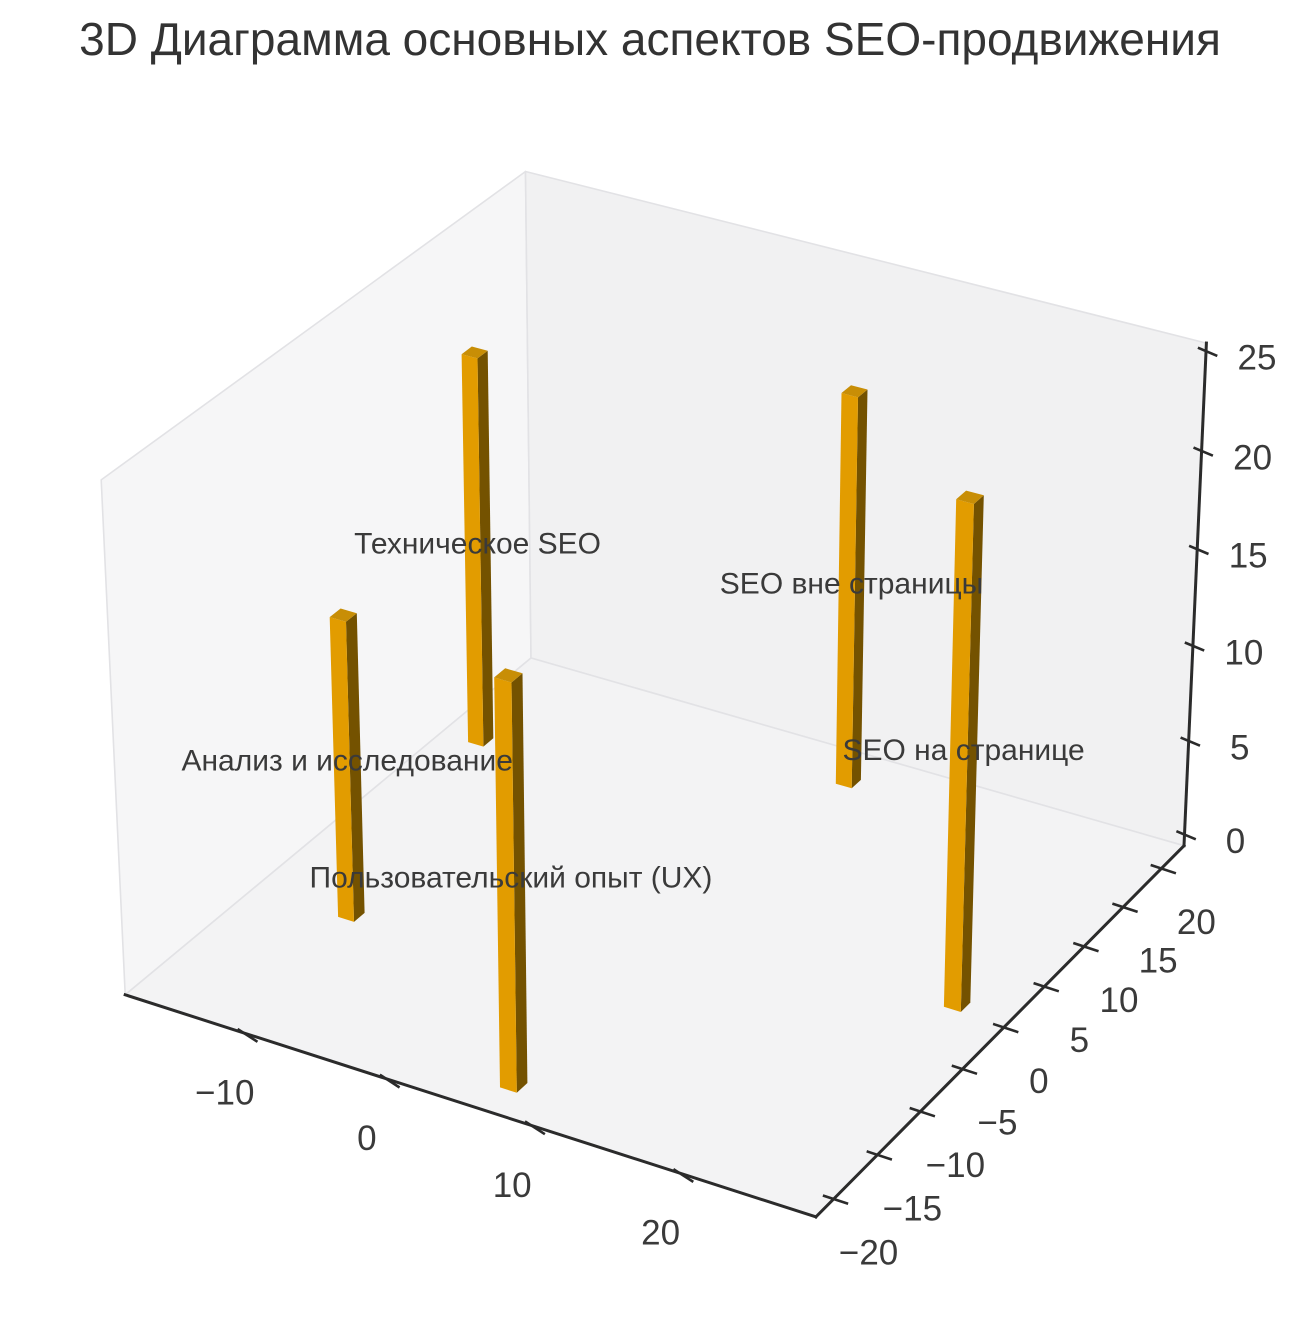 Image resolution: width=1300 pixels, height=1322 pixels. What do you see at coordinates (1158, 961) in the screenshot?
I see `y-tick-label: 15` at bounding box center [1158, 961].